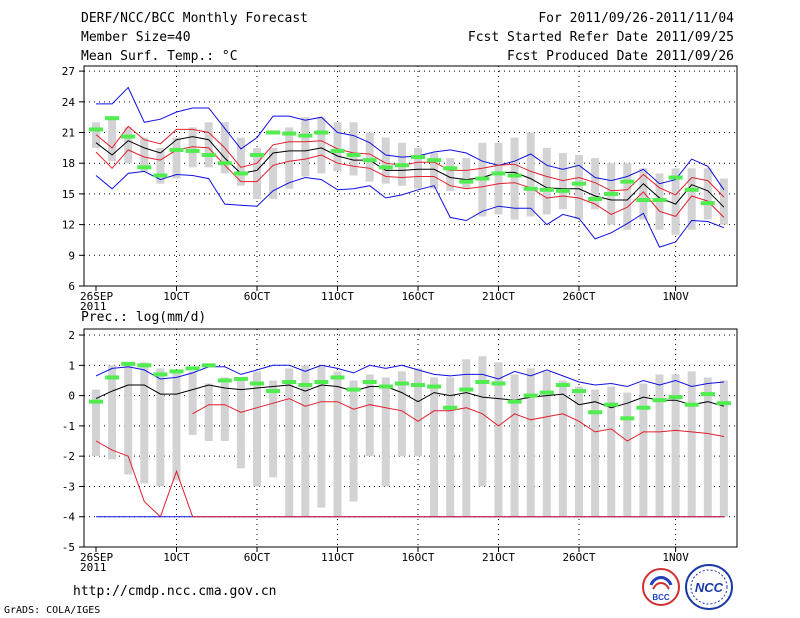 This screenshot has width=800, height=618. What do you see at coordinates (175, 591) in the screenshot?
I see `source-url: http://cmdp.ncc.cma.gov.cn` at bounding box center [175, 591].